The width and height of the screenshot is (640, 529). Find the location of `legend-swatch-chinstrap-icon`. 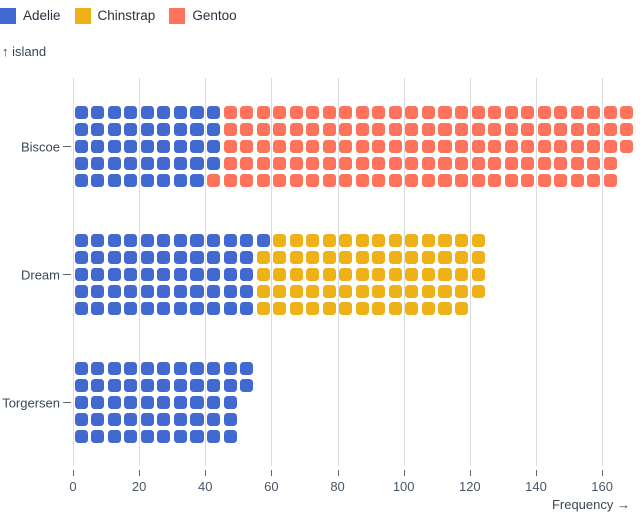

legend-swatch-chinstrap-icon is located at coordinates (82, 16).